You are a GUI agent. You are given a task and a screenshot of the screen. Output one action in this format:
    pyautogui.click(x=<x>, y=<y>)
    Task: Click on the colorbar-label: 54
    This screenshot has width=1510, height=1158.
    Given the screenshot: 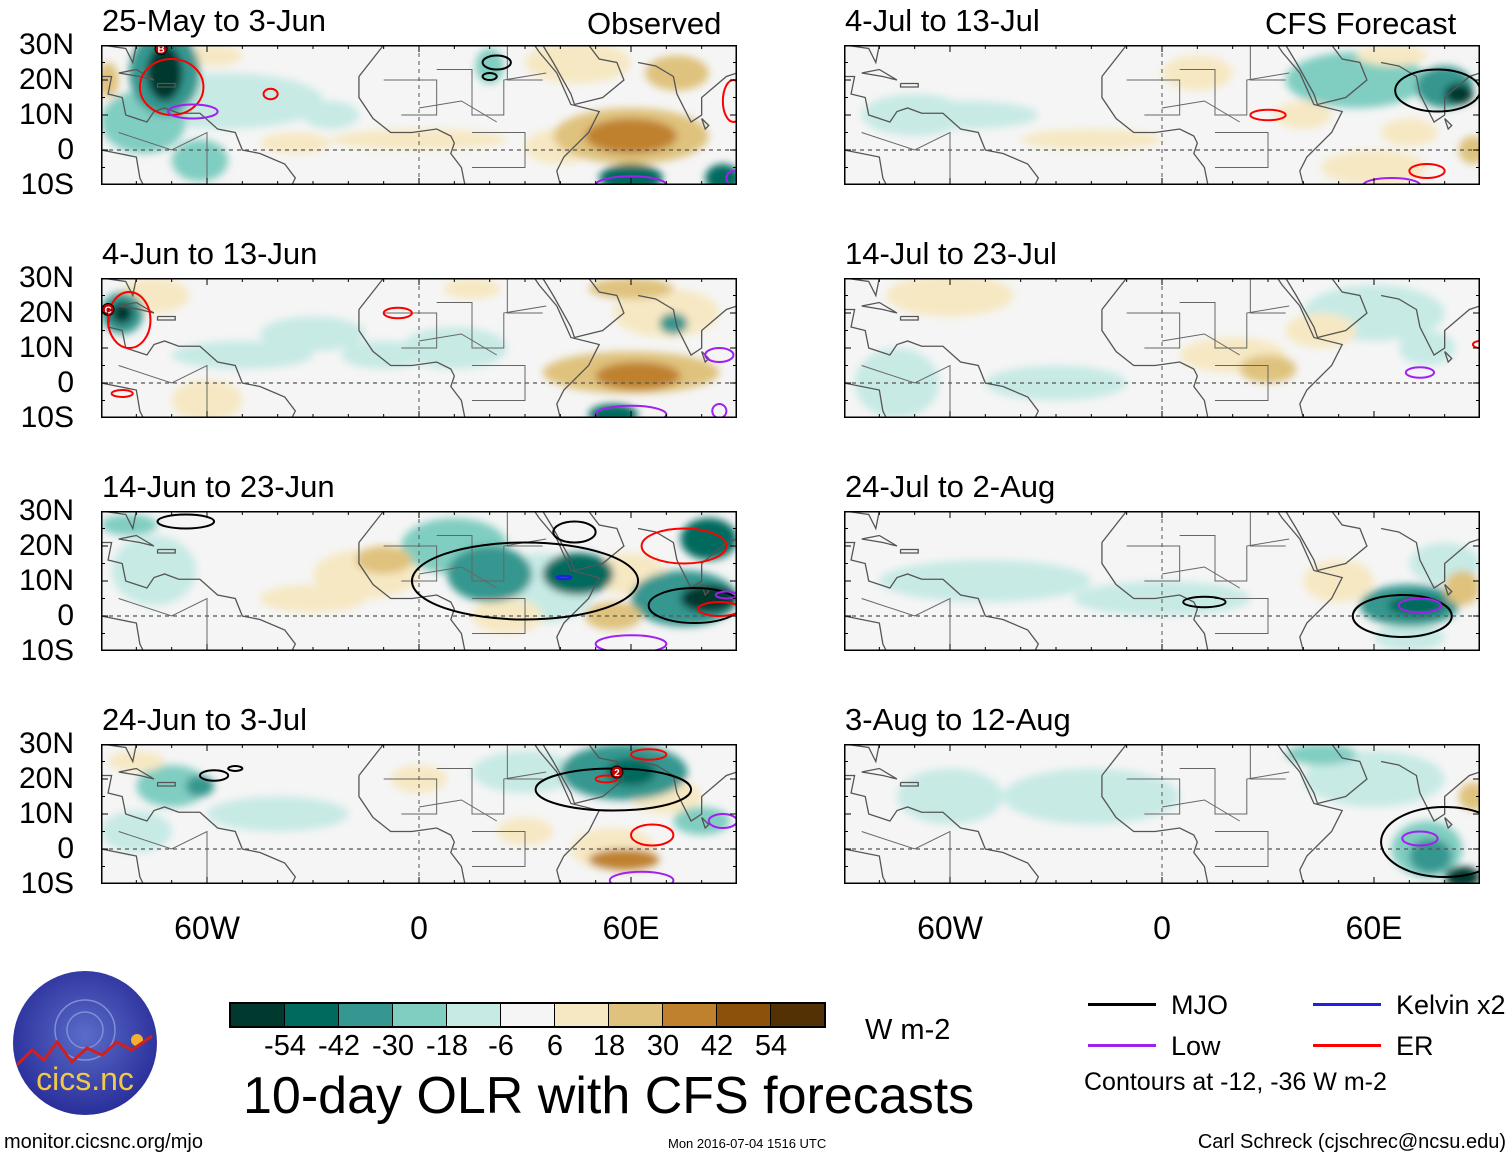 What is the action you would take?
    pyautogui.click(x=771, y=1046)
    